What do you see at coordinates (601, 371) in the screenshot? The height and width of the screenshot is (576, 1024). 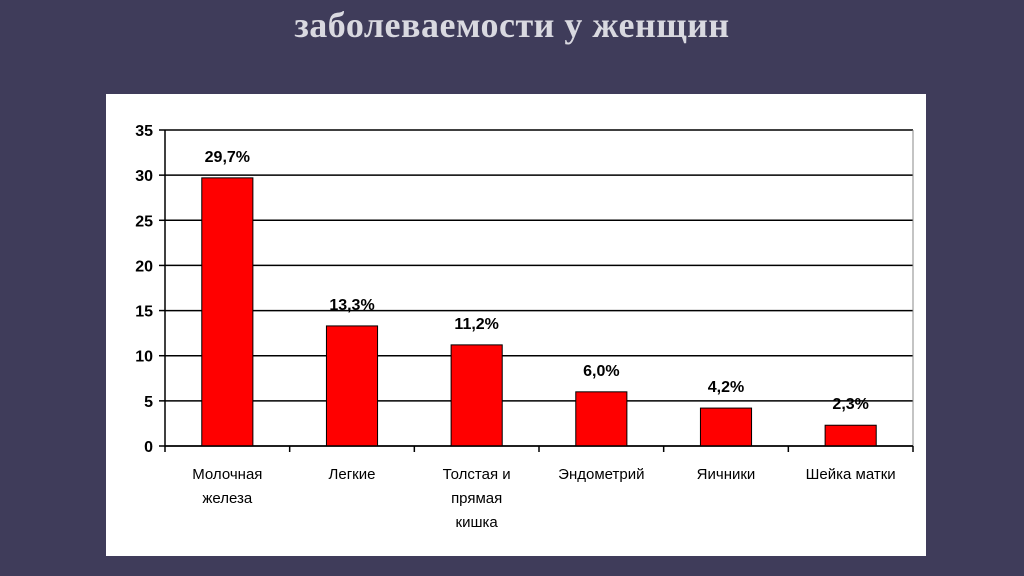 I see `data-label: 6,0%` at bounding box center [601, 371].